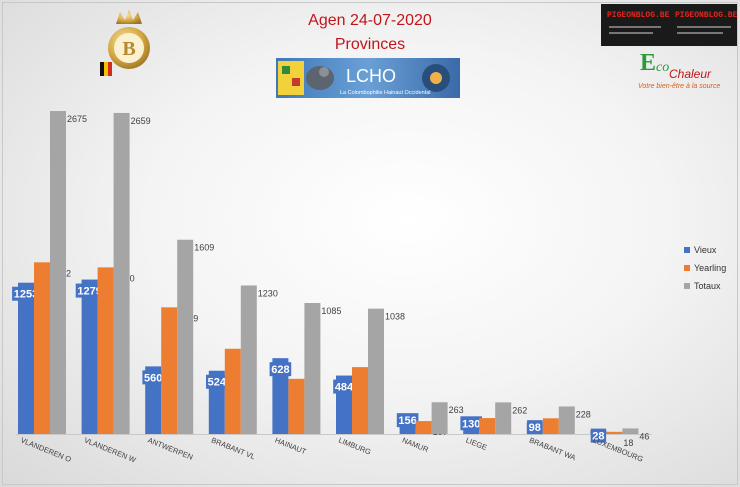 The image size is (740, 487). What do you see at coordinates (550, 426) in the screenshot?
I see `bar-yearling-brabant-wa` at bounding box center [550, 426].